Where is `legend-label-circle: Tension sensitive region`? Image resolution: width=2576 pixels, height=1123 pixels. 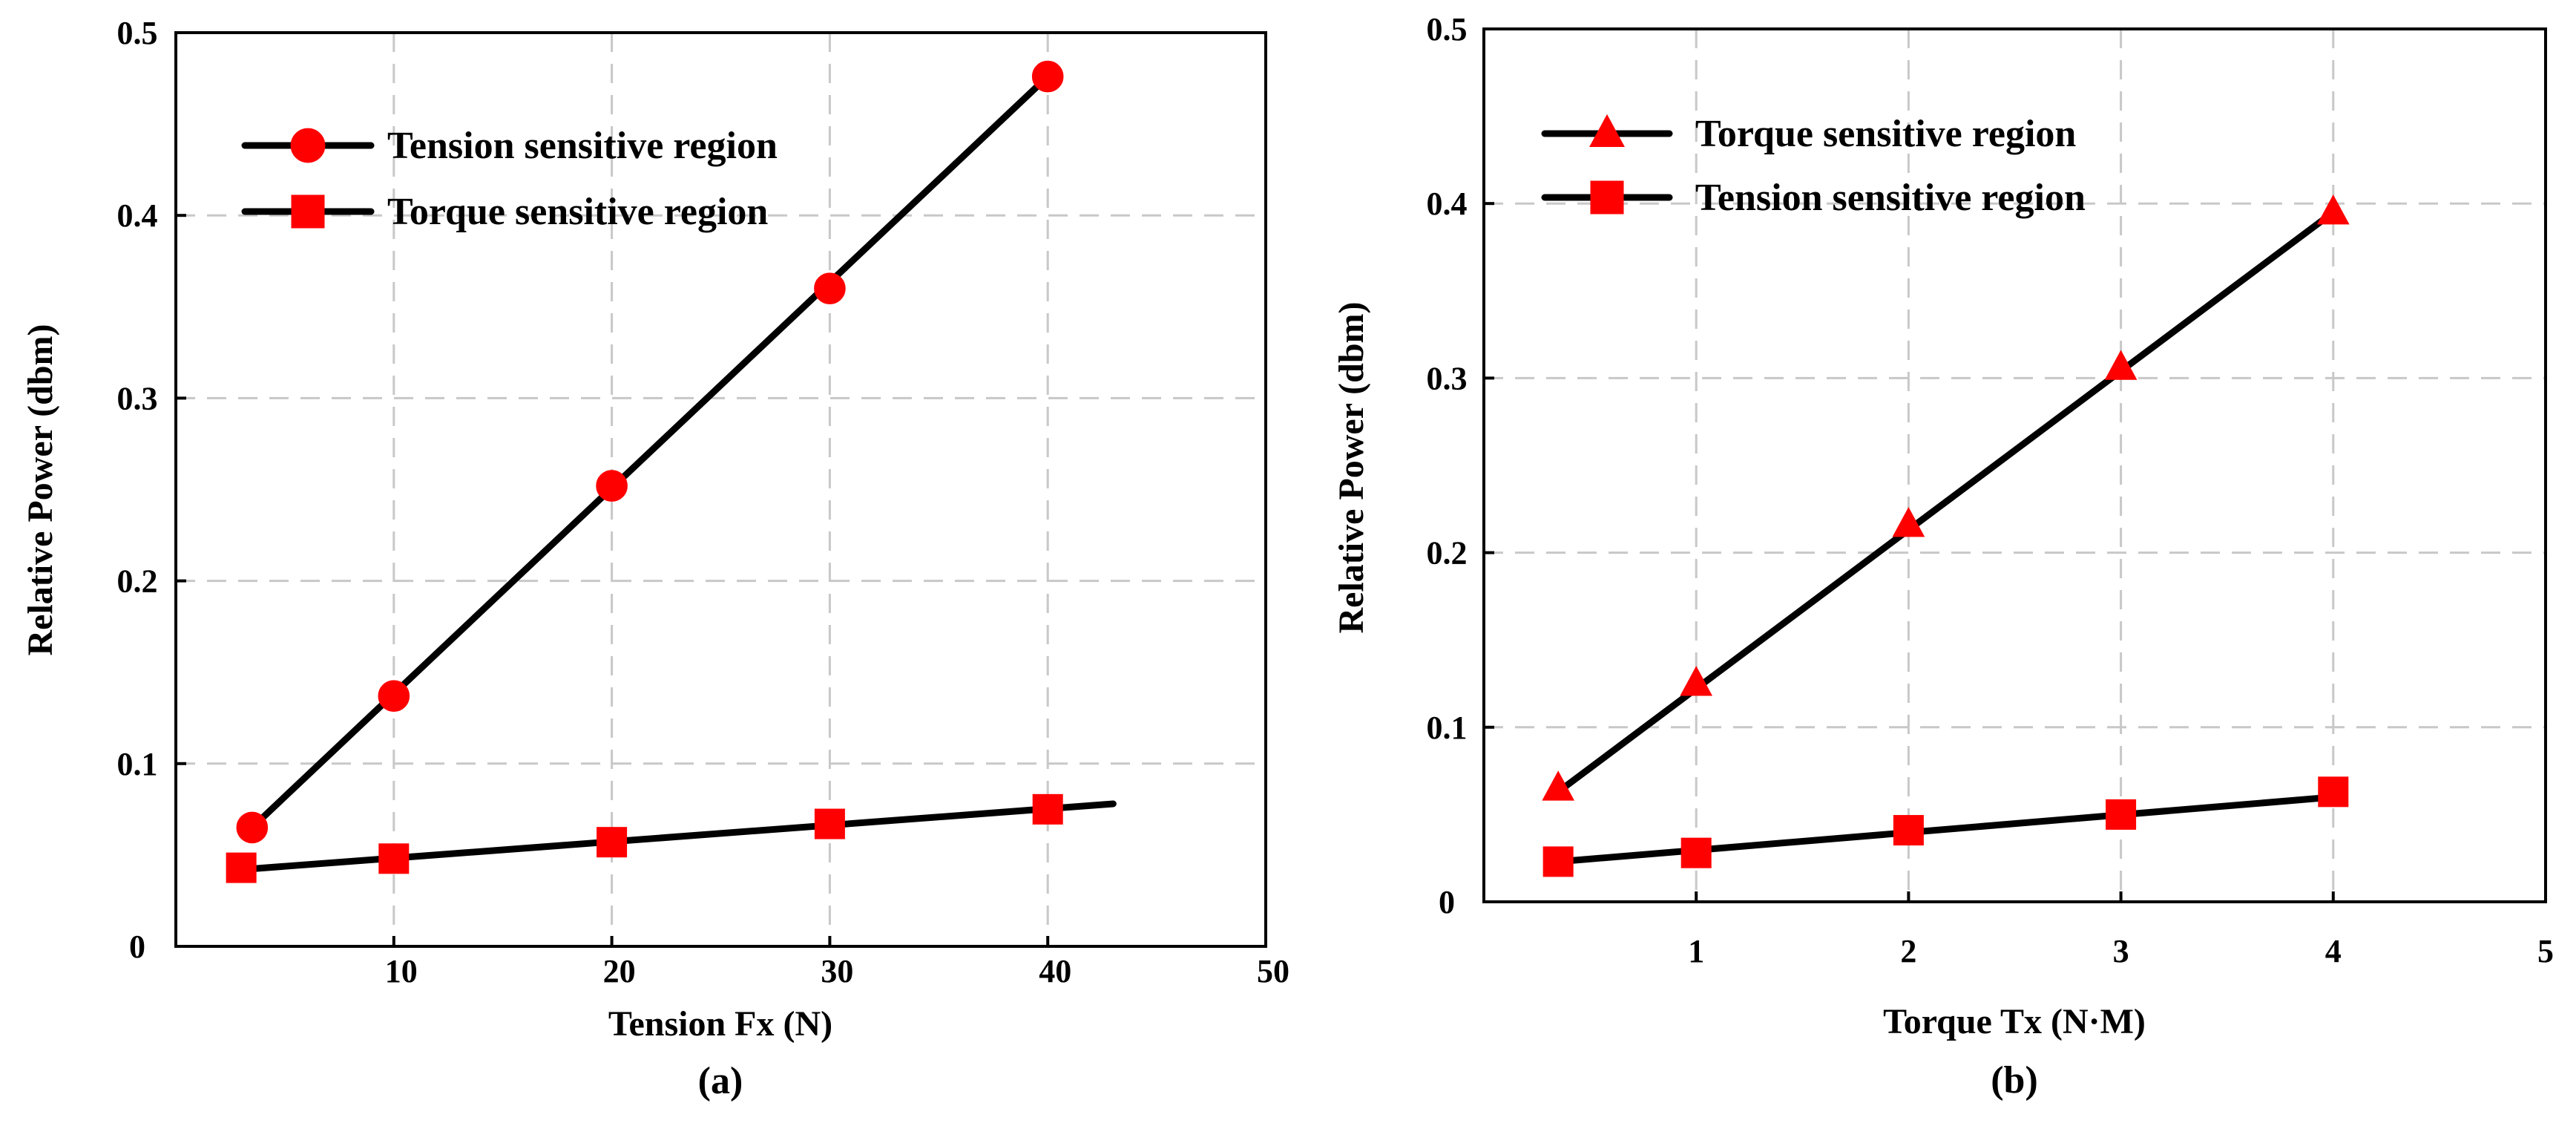 legend-label-circle: Tension sensitive region is located at coordinates (582, 146).